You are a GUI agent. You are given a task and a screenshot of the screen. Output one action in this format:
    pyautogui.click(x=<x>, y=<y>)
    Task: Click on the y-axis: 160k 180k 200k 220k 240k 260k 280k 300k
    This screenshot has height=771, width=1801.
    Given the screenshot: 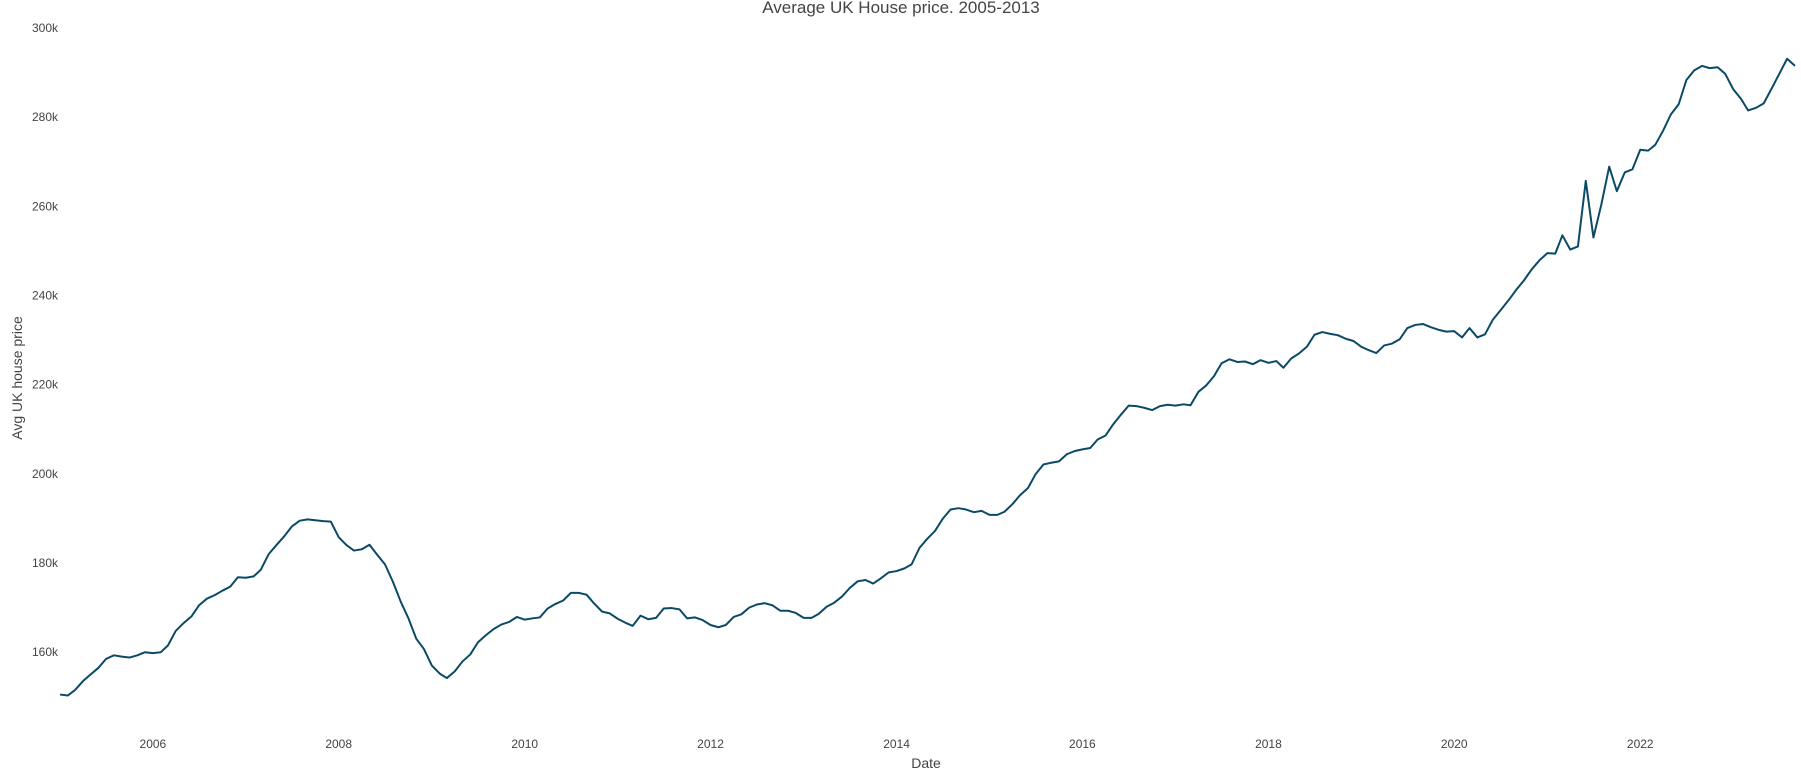 What is the action you would take?
    pyautogui.click(x=45, y=340)
    